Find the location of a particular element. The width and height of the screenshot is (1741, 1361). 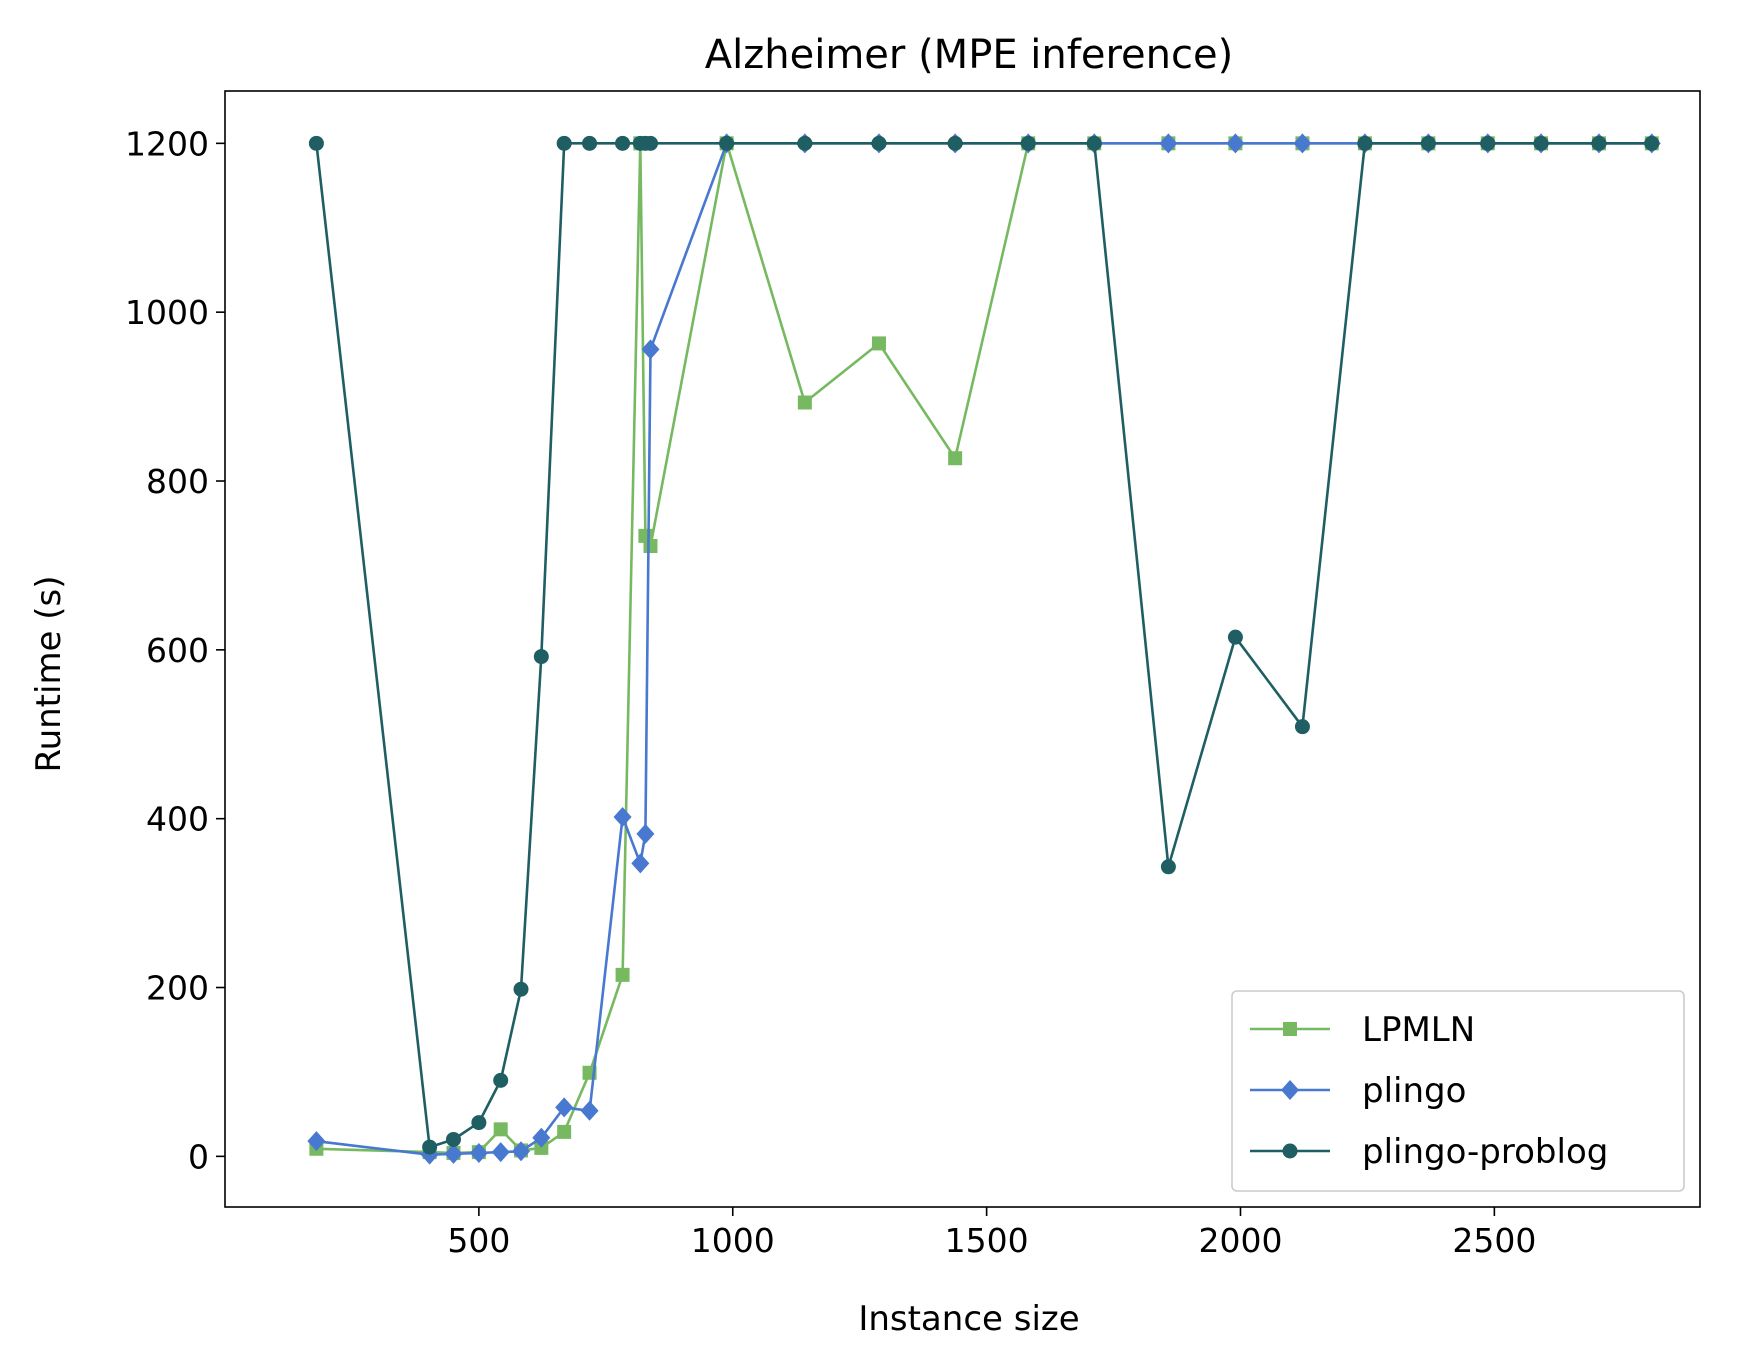

y-tick-label: 1000 is located at coordinates (167, 312).